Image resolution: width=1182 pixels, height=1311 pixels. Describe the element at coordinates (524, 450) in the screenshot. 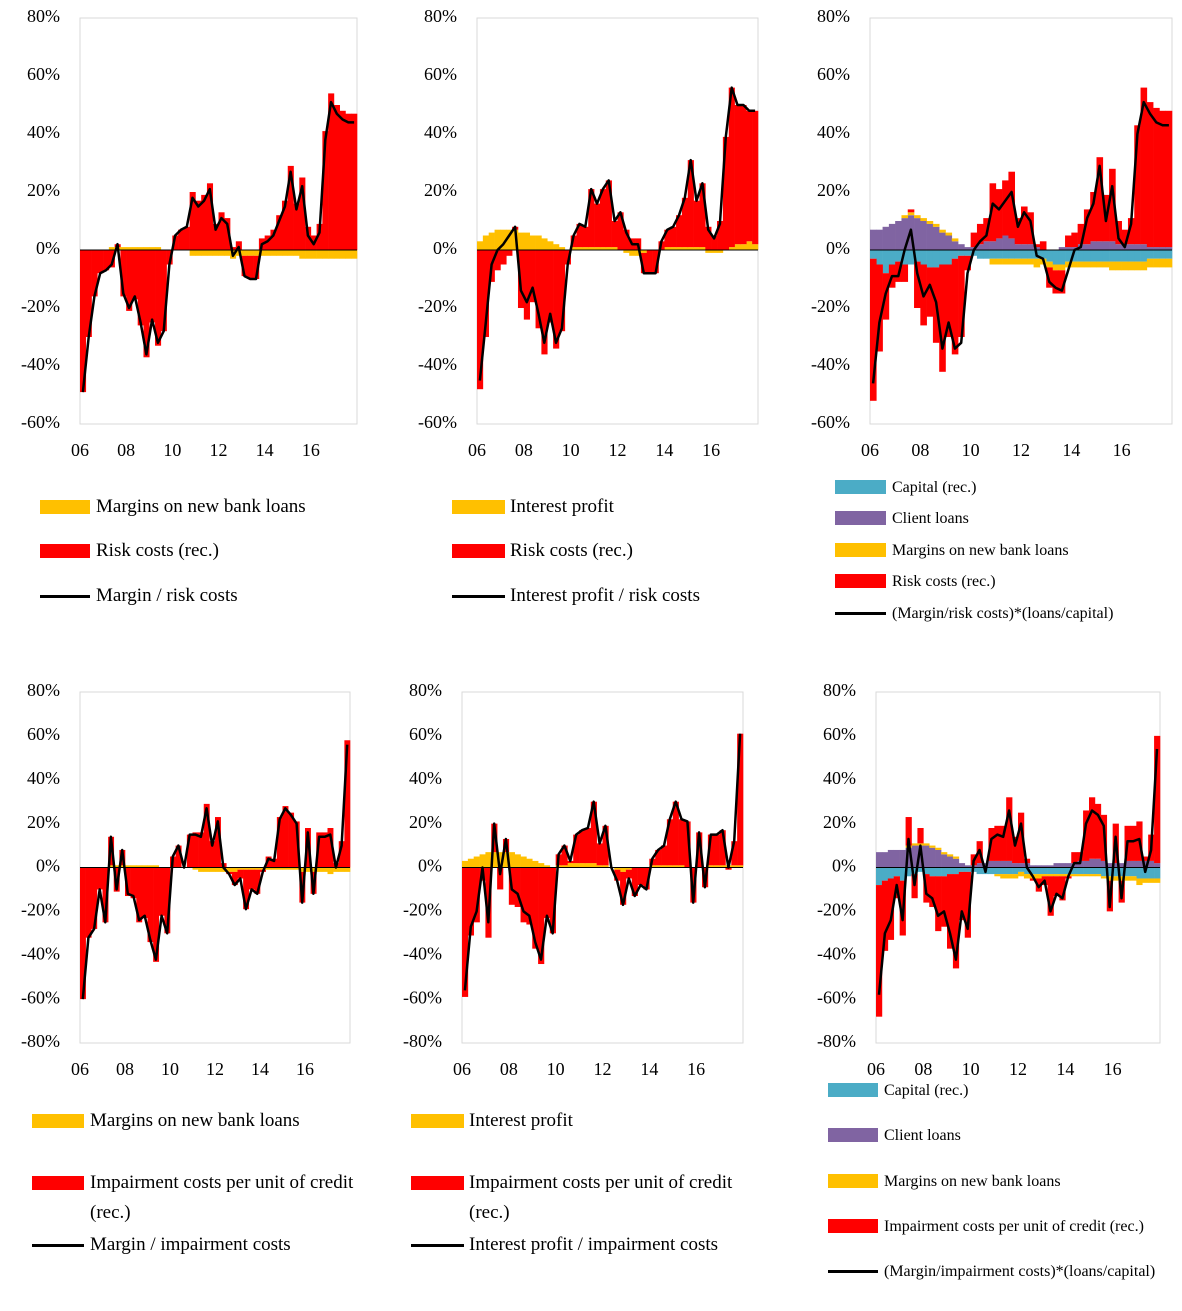

I see `x-tick-label: 08` at that location.